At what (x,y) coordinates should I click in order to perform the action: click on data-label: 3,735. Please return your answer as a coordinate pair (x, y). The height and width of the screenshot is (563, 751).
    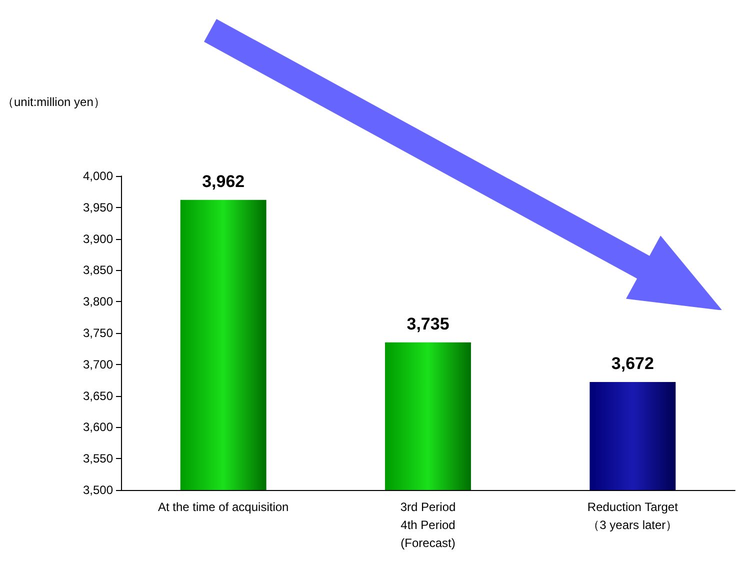
    Looking at the image, I should click on (428, 324).